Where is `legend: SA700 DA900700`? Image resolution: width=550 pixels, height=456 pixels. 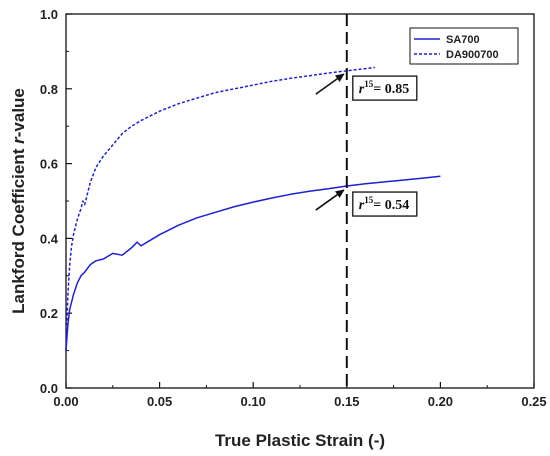 legend: SA700 DA900700 is located at coordinates (464, 46).